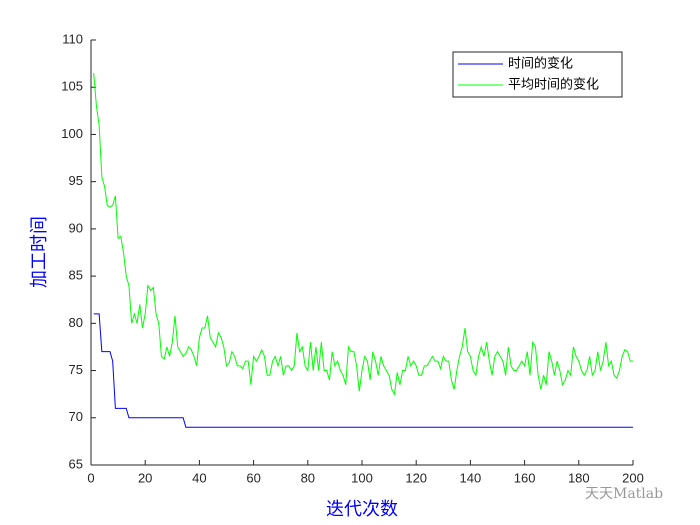 This screenshot has height=525, width=700. I want to click on x-axis-label: 迭代次数, so click(362, 509).